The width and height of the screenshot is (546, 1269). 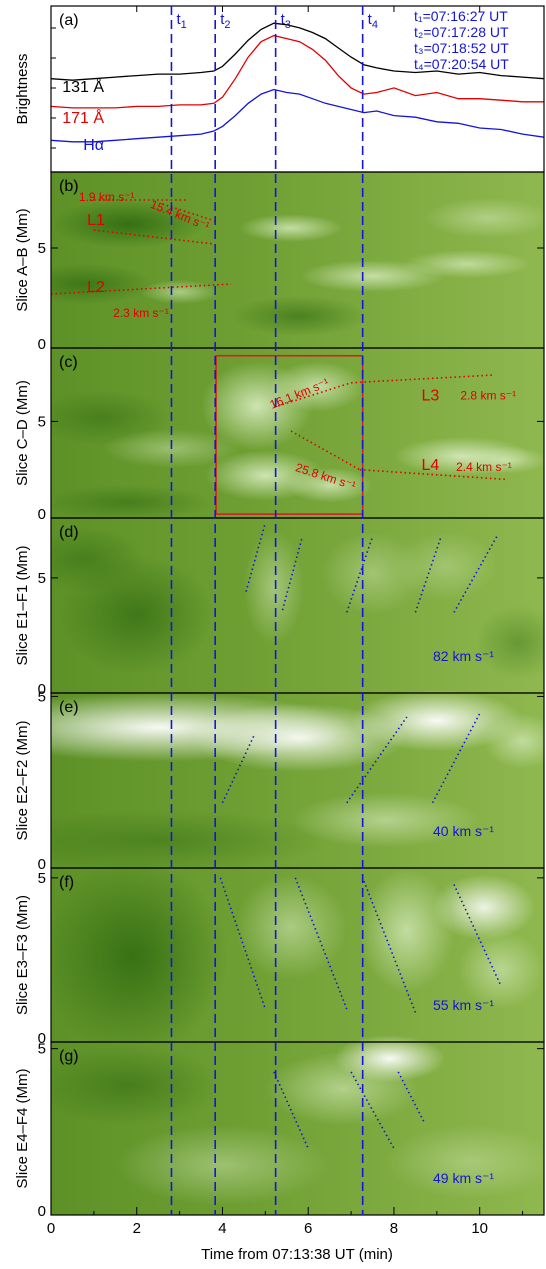 What do you see at coordinates (288, 25) in the screenshot?
I see `time-mark-subscript: 3` at bounding box center [288, 25].